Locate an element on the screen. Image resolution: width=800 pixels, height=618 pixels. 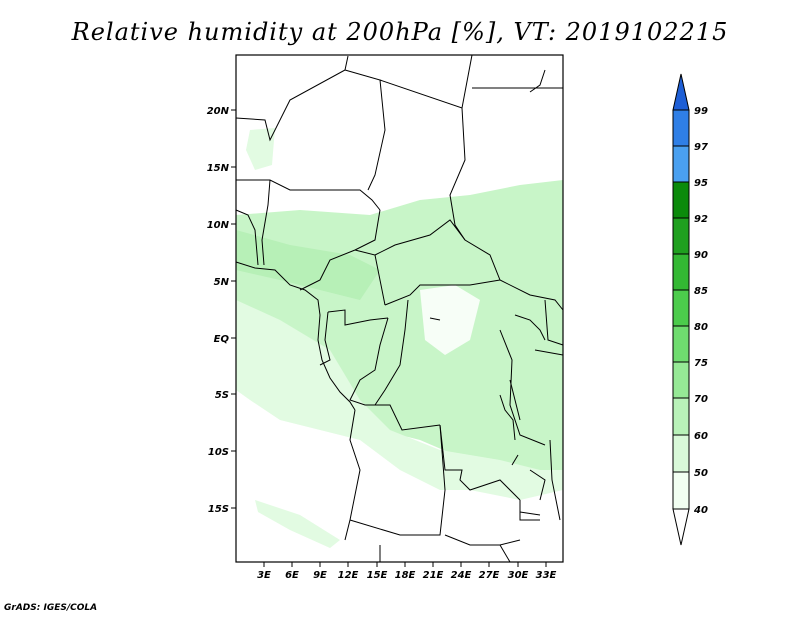
legend-label: 80 is located at coordinates (701, 327).